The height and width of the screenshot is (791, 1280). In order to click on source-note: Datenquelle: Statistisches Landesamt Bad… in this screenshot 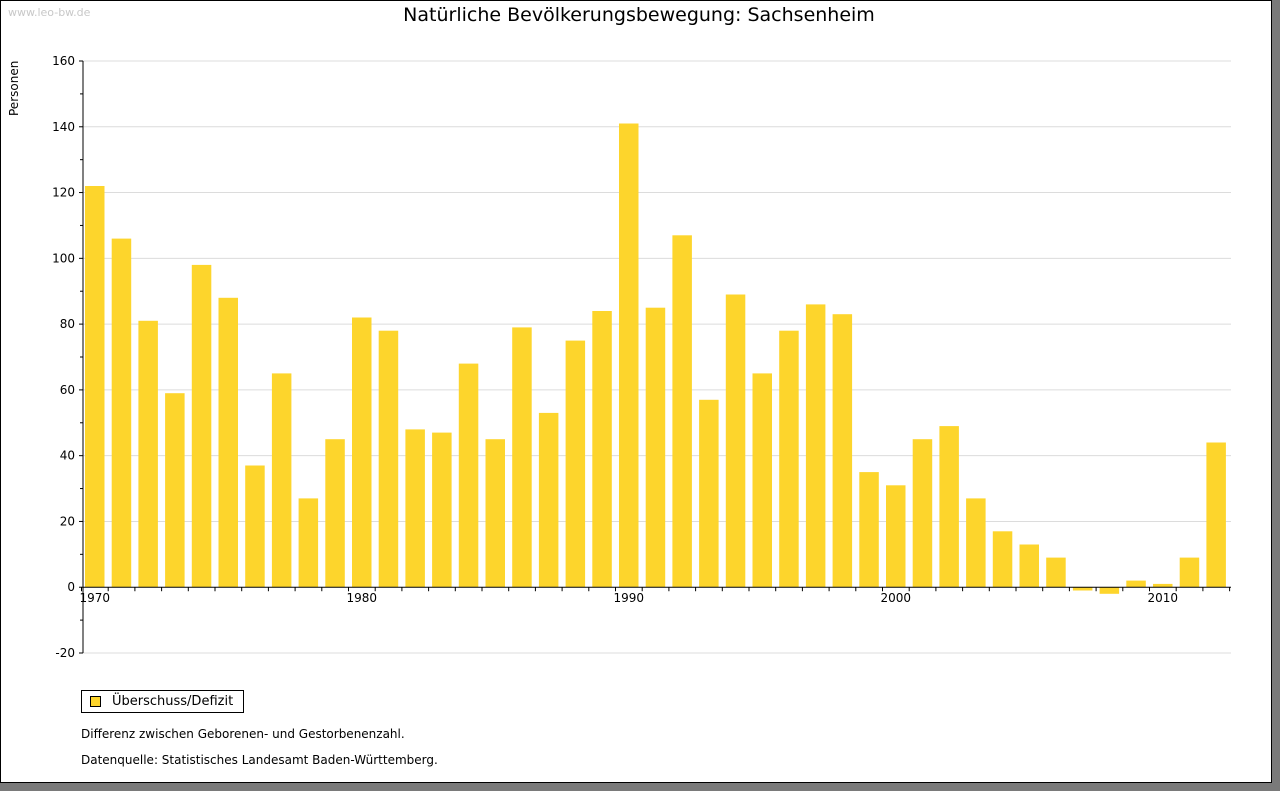, I will do `click(259, 760)`.